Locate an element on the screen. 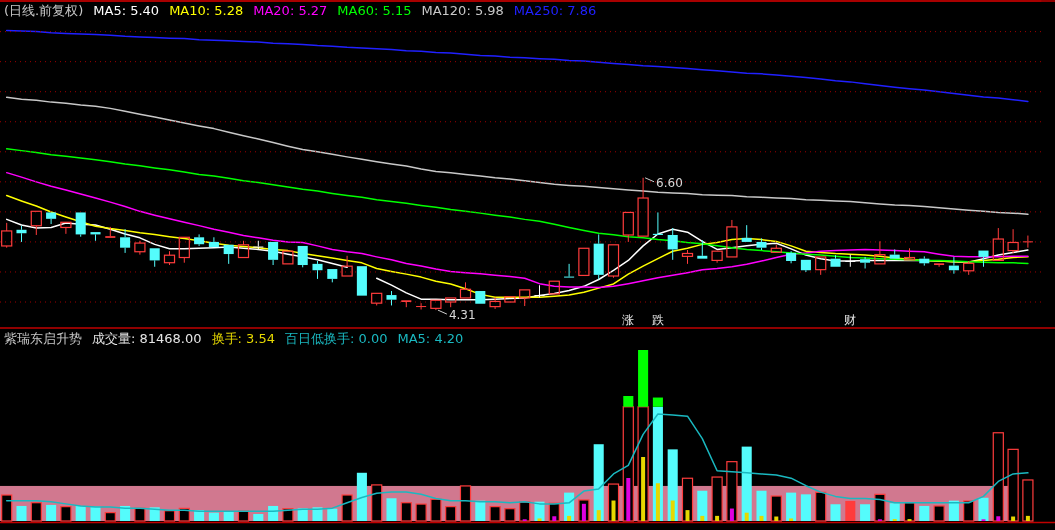  chart-title: 紫瑞东启升势 is located at coordinates (43, 338).